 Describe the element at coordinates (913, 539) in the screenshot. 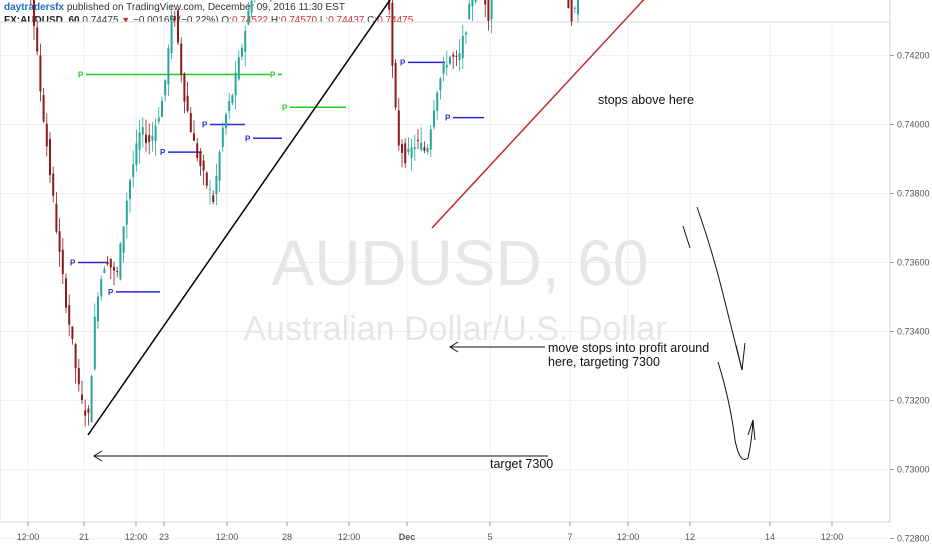

I see `price-tick-label: 0.72800` at that location.